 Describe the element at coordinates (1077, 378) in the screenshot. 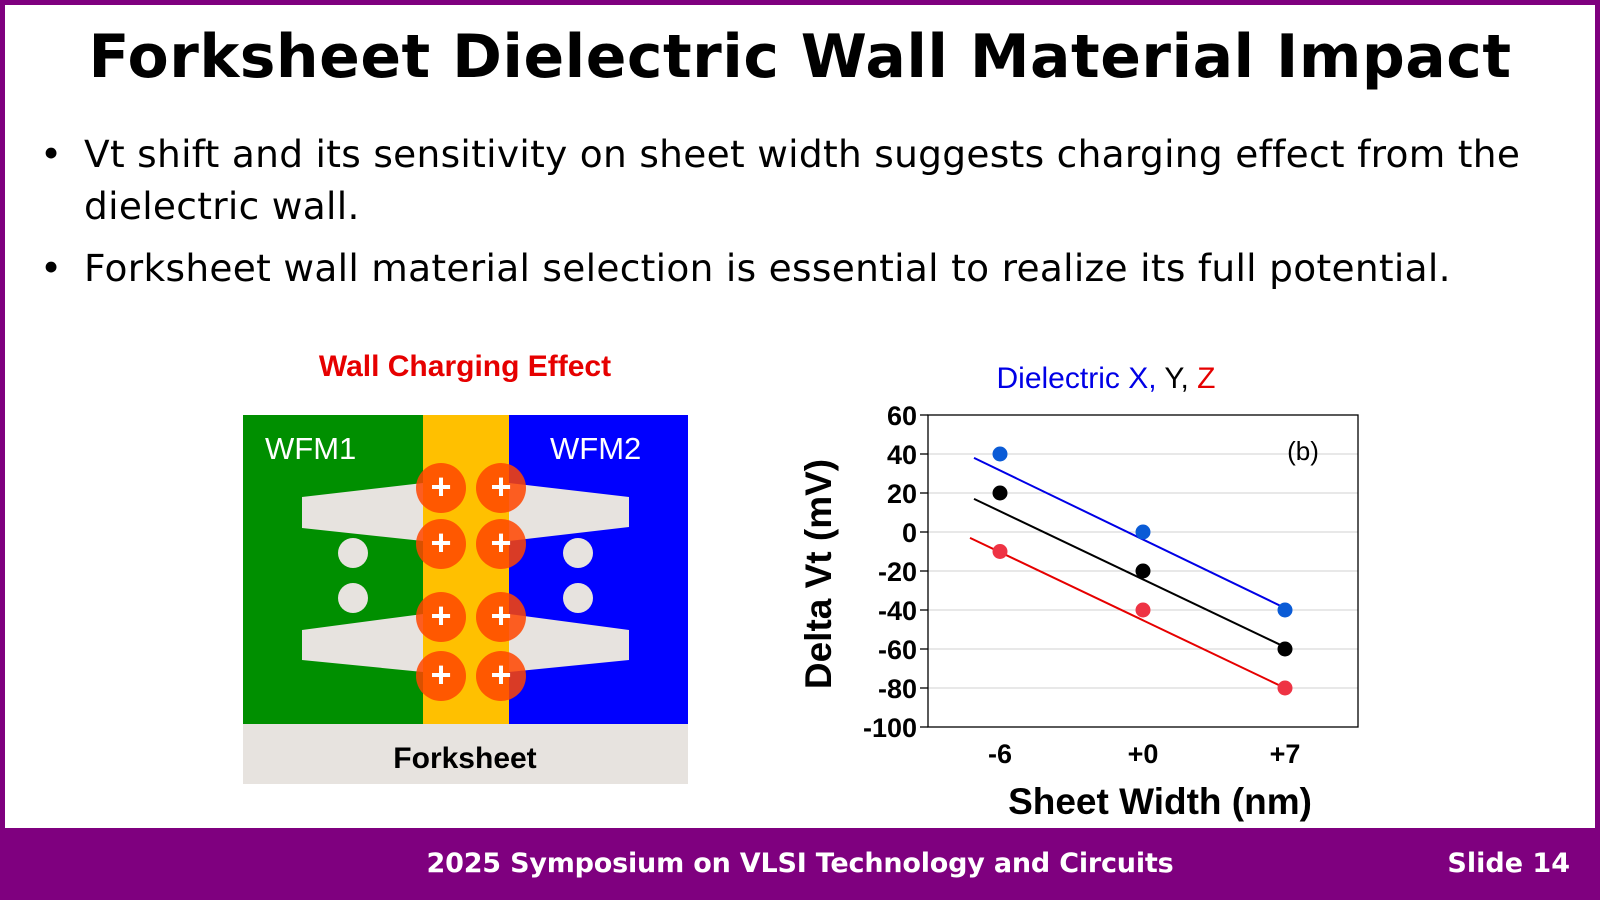

I see `legend-x: Dielectric X,` at that location.